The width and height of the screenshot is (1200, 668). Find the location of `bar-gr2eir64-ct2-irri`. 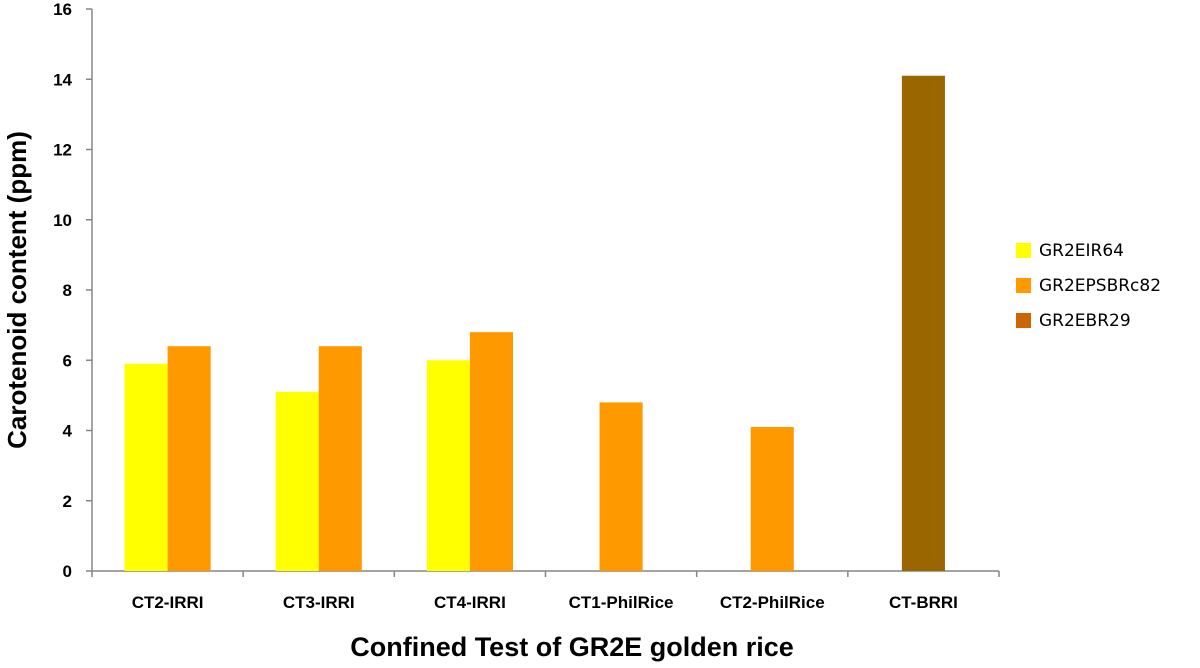

bar-gr2eir64-ct2-irri is located at coordinates (146, 467).